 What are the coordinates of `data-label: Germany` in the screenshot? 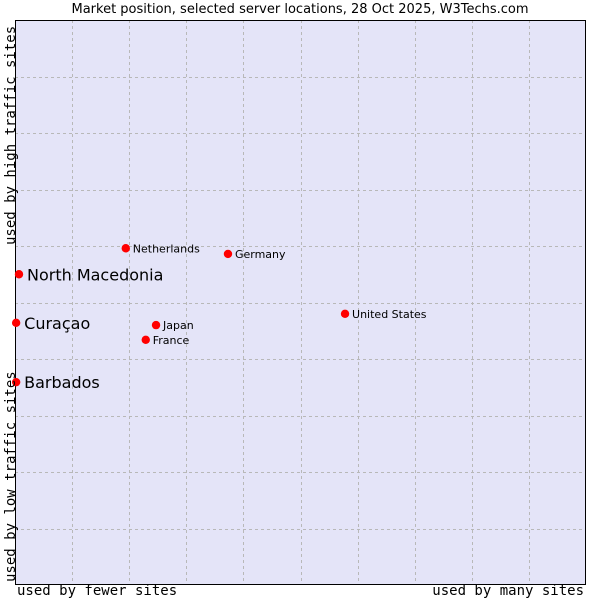 It's located at (260, 254).